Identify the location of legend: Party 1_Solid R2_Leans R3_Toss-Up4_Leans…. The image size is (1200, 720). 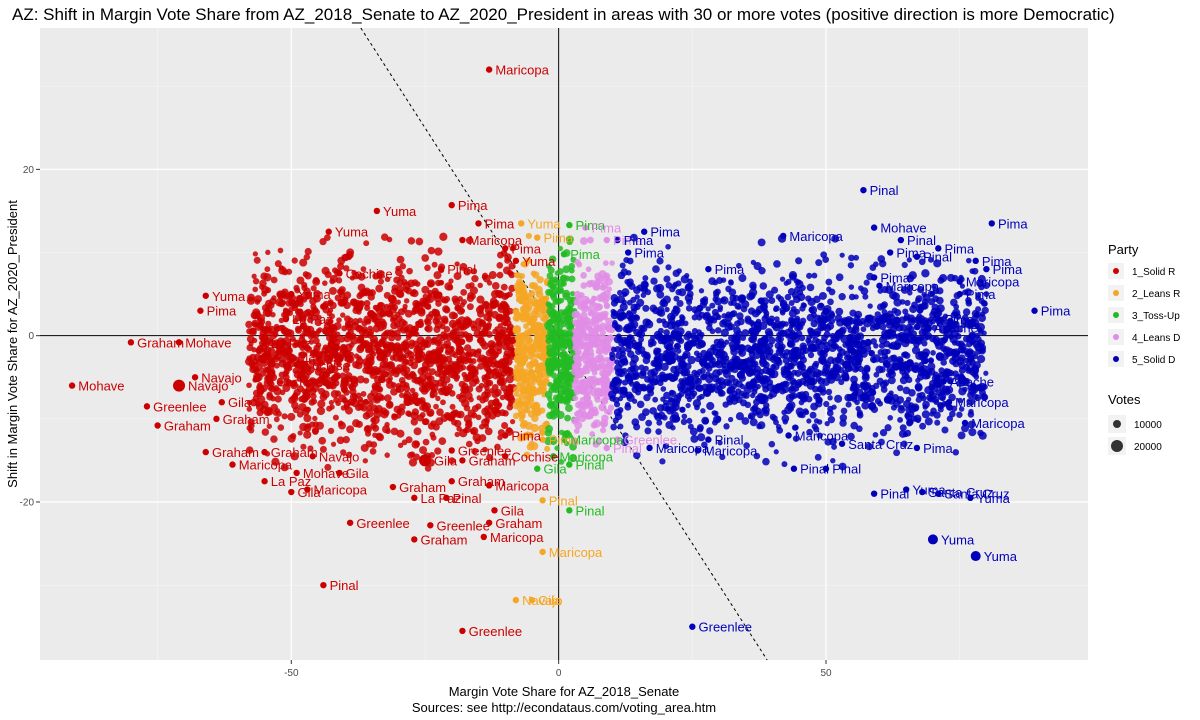
(1144, 348).